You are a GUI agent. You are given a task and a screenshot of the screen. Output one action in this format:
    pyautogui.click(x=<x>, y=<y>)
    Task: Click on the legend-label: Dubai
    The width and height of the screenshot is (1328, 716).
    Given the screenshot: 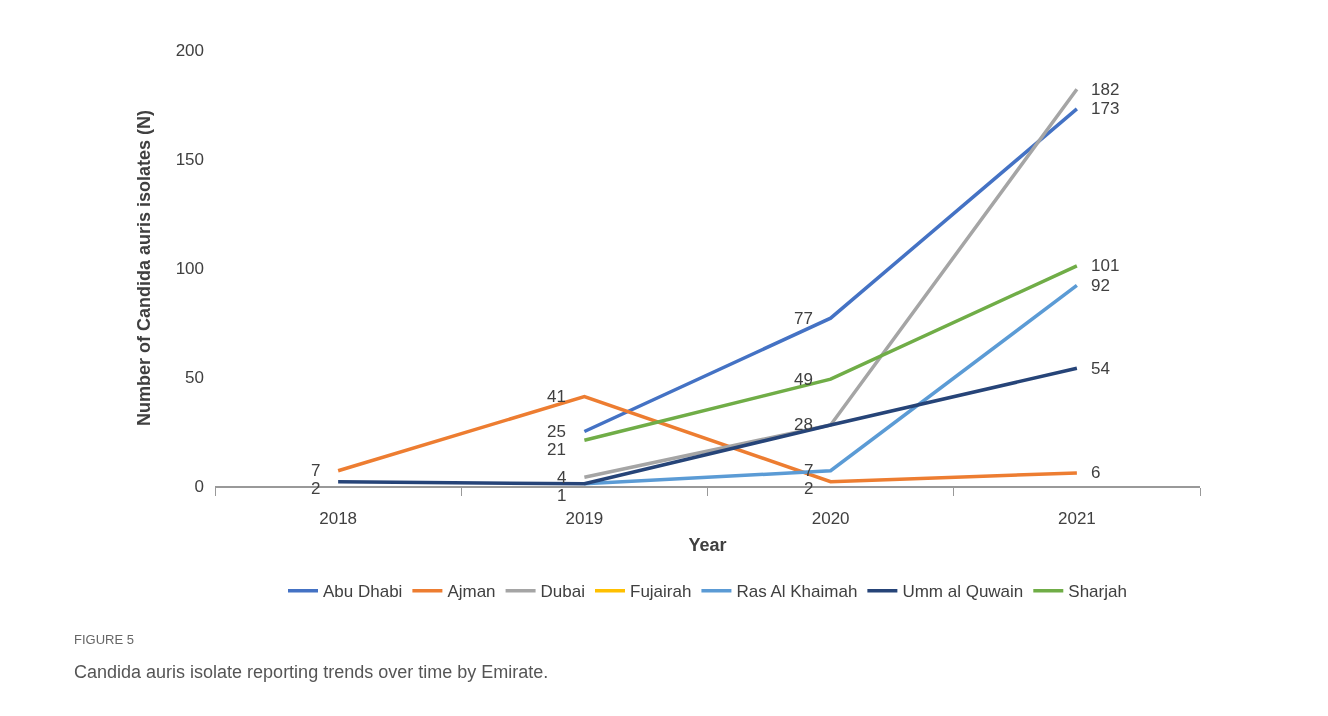 What is the action you would take?
    pyautogui.click(x=562, y=592)
    